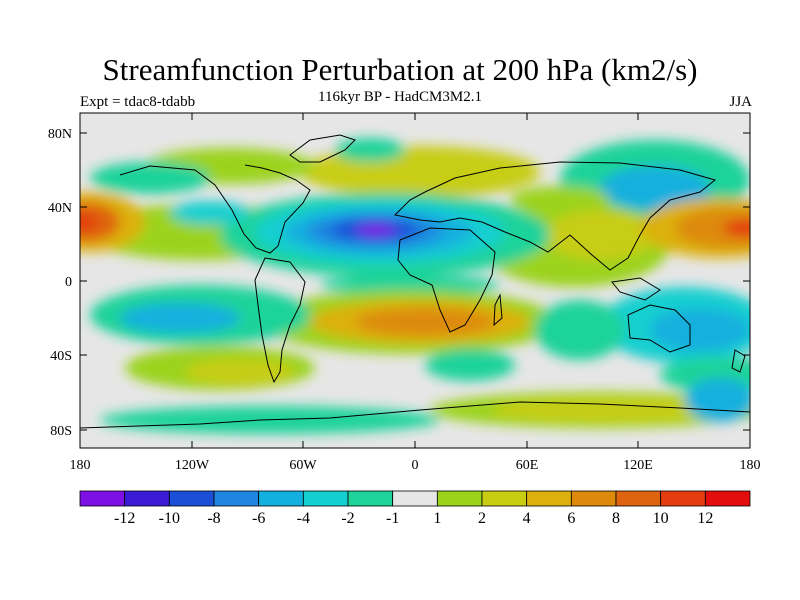 This screenshot has width=800, height=600. Describe the element at coordinates (303, 465) in the screenshot. I see `lon-tick-label: 60W` at that location.